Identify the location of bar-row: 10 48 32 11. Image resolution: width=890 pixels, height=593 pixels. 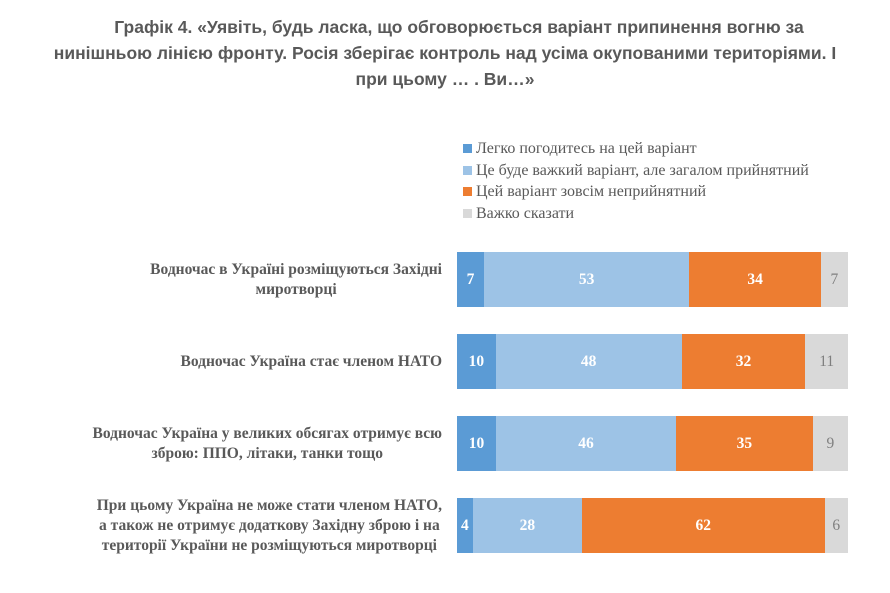
(652, 361).